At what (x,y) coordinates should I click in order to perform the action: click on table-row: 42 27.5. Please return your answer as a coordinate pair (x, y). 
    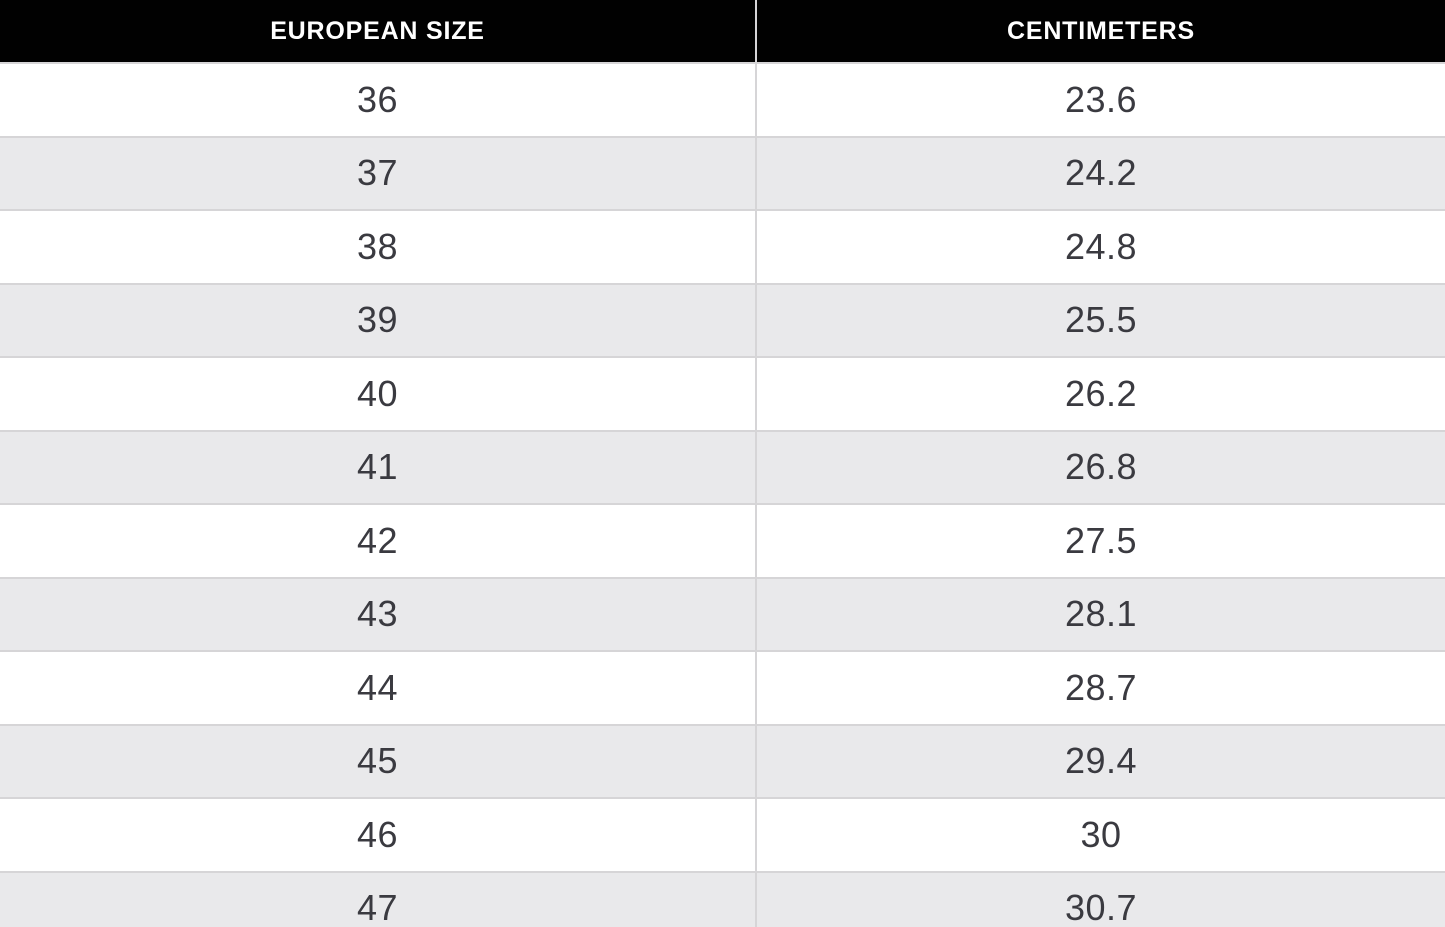
    Looking at the image, I should click on (722, 540).